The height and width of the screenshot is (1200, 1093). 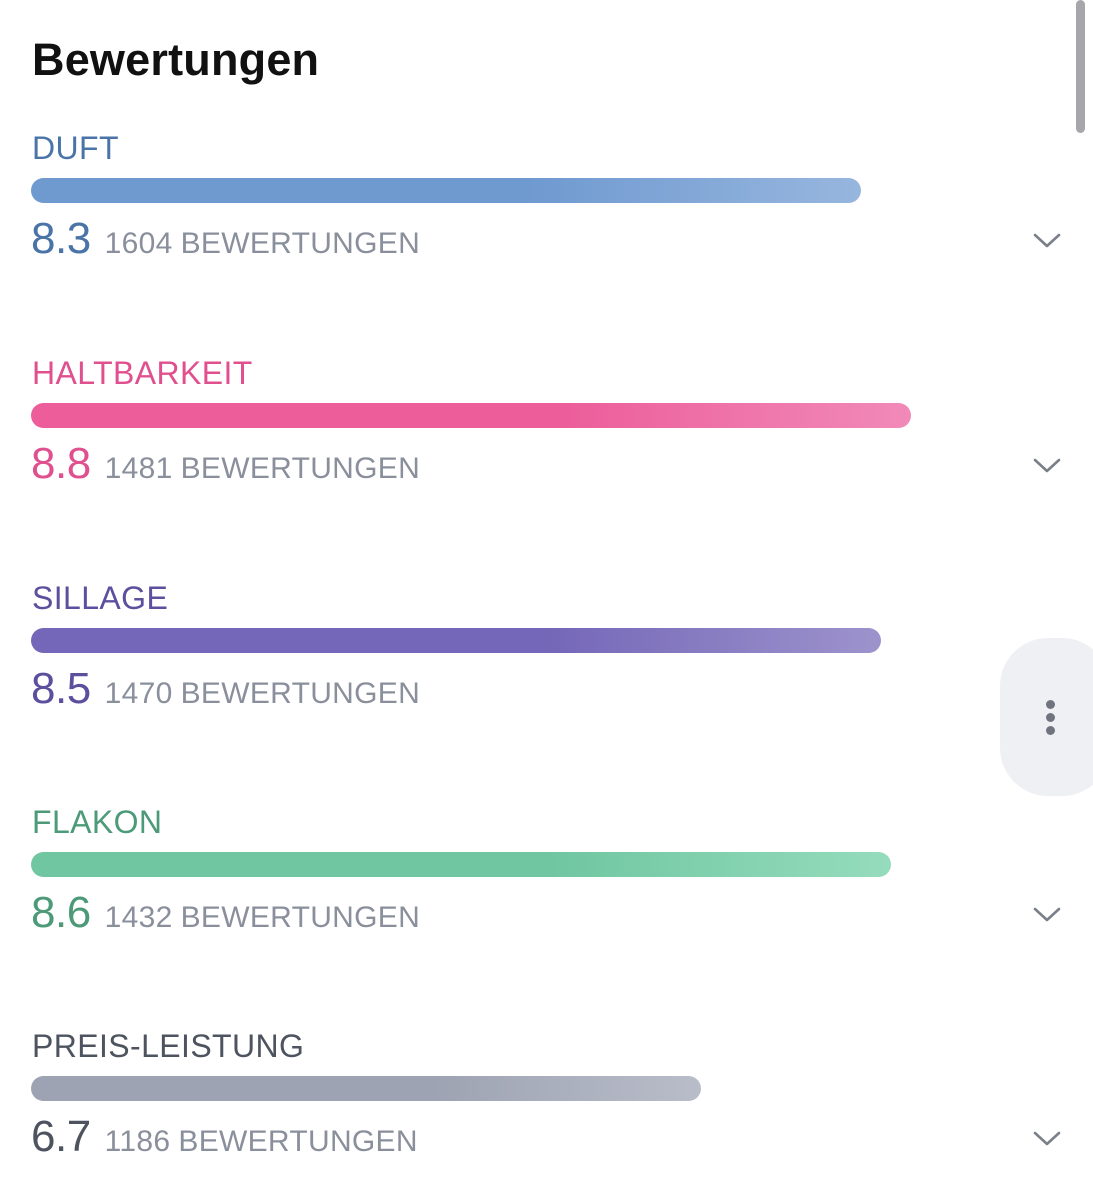 What do you see at coordinates (138, 917) in the screenshot?
I see `rating-count-number: 1432` at bounding box center [138, 917].